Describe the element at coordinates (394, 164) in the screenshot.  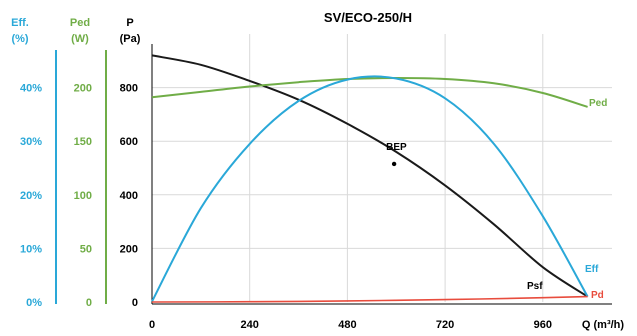
I see `bep-marker` at that location.